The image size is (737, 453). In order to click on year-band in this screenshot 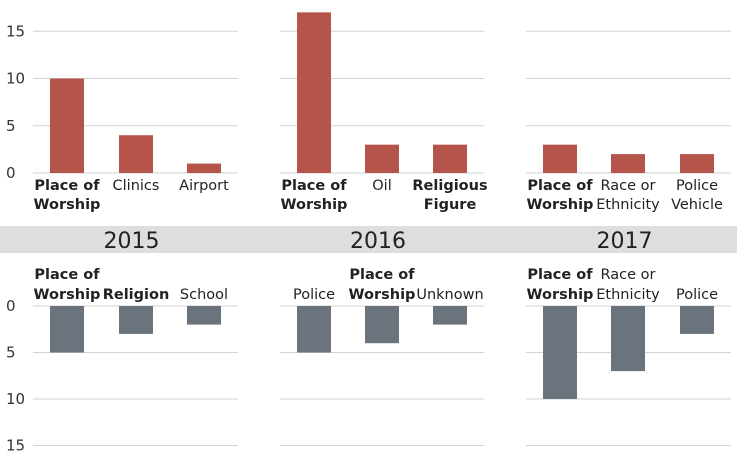, I will do `click(368, 239)`.